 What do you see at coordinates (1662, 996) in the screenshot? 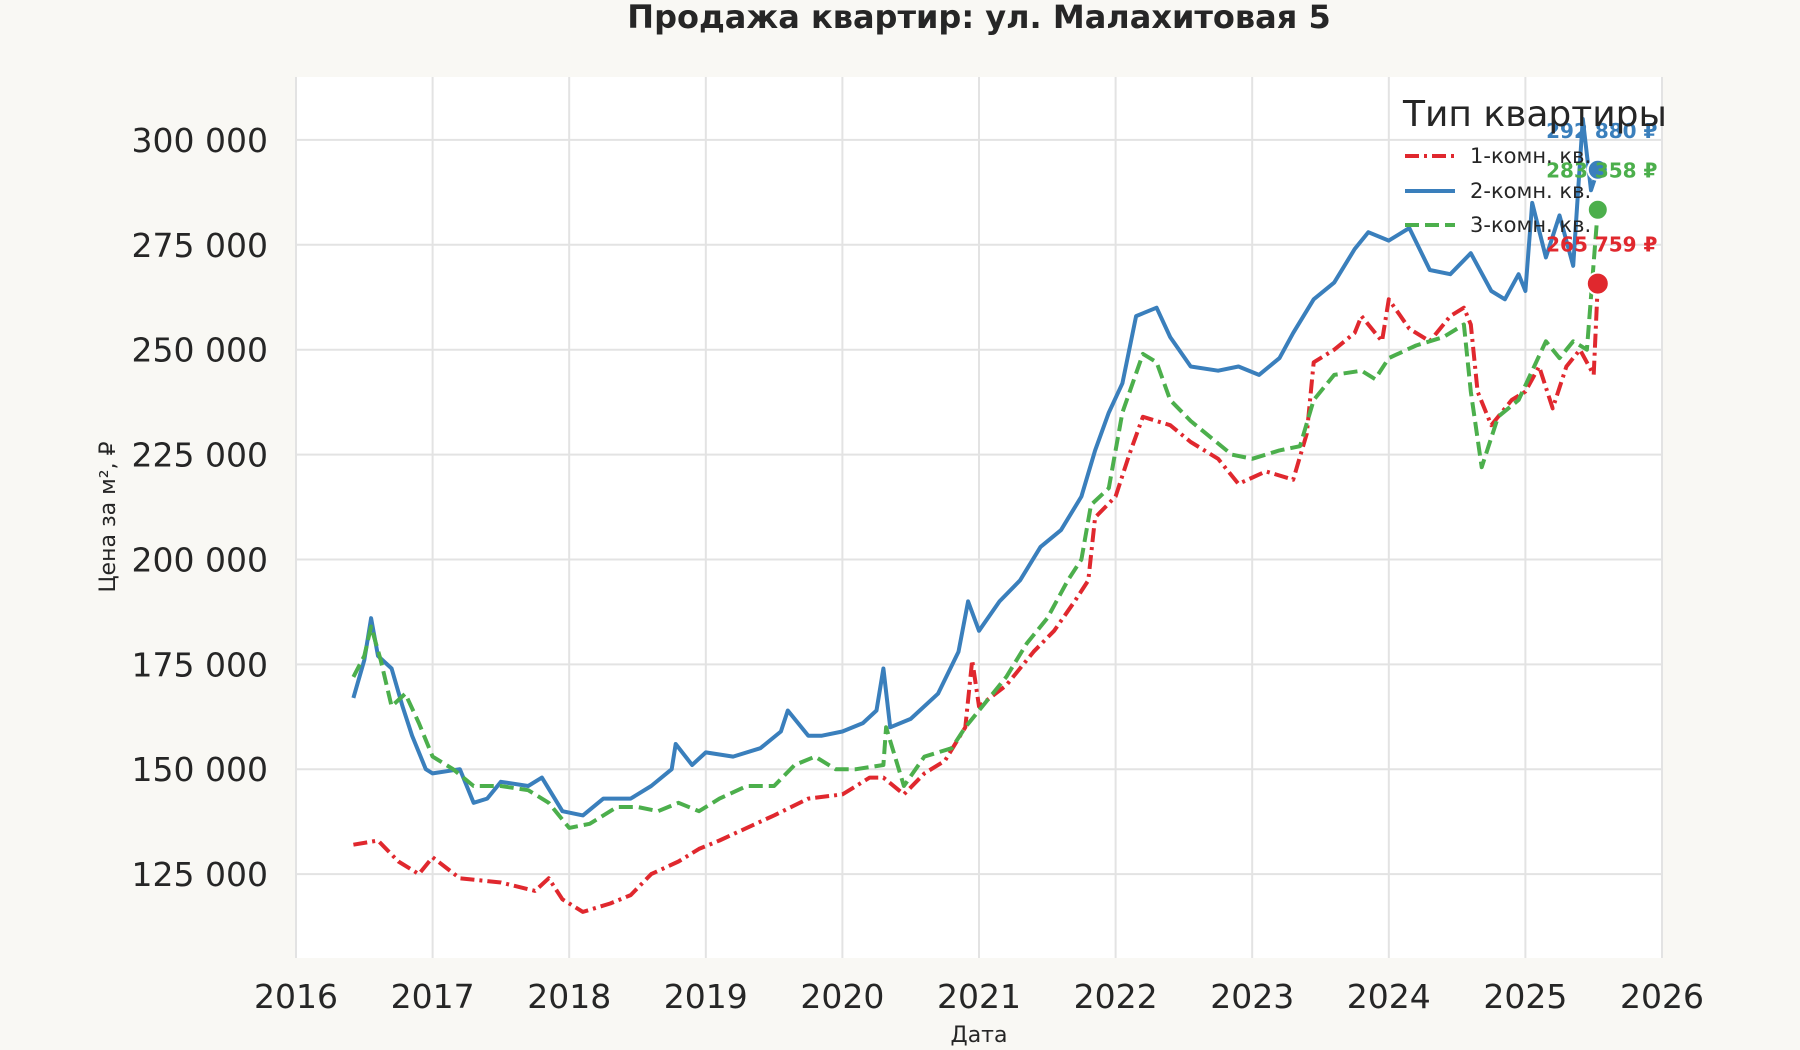
I see `x-tick-label: 2026` at bounding box center [1662, 996].